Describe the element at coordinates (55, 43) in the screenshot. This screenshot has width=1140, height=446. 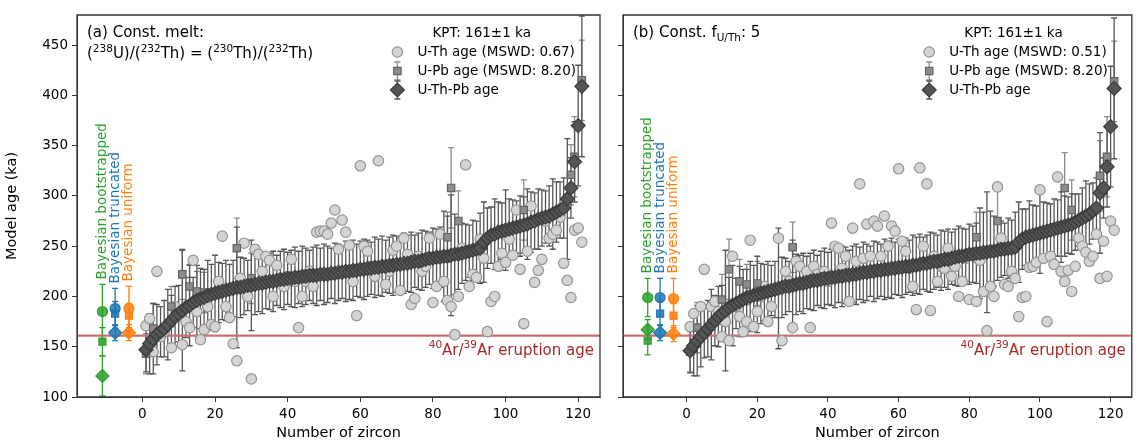
I see `y-tick-label: 450` at that location.